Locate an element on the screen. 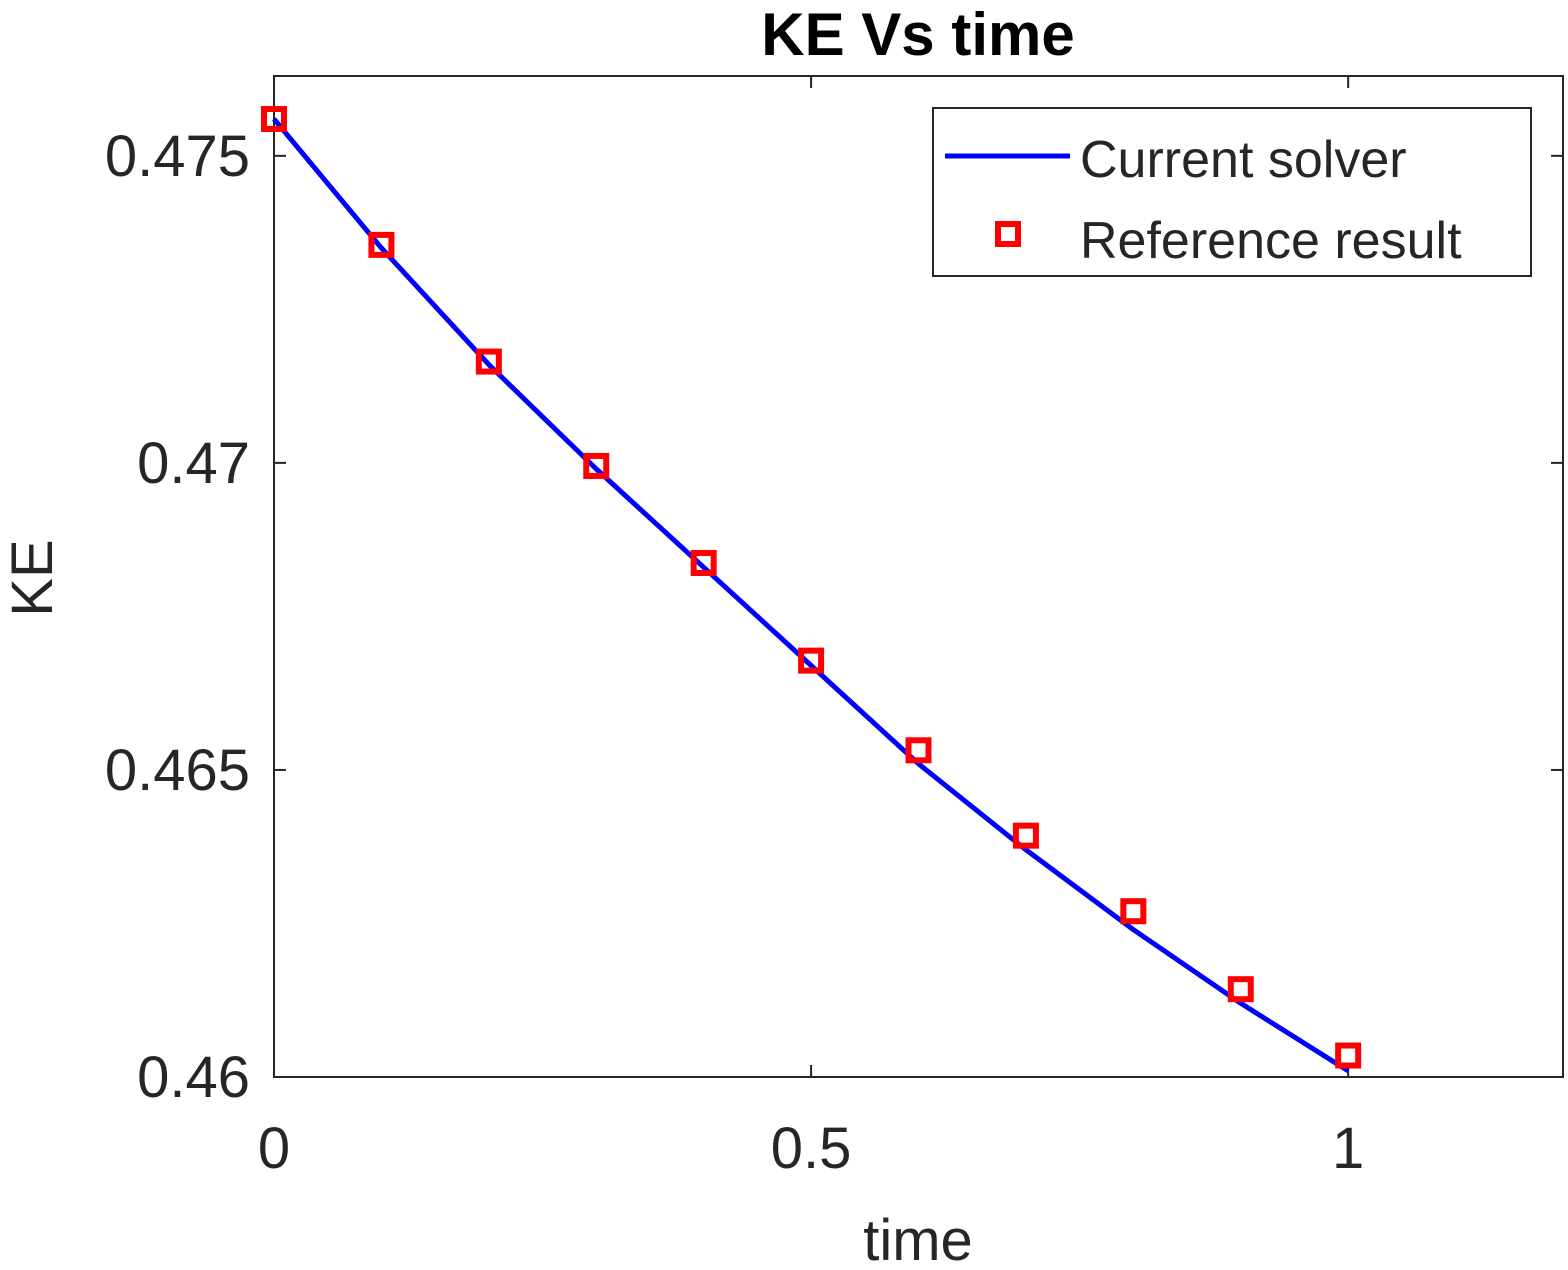 The height and width of the screenshot is (1270, 1568). legend-box is located at coordinates (1232, 192).